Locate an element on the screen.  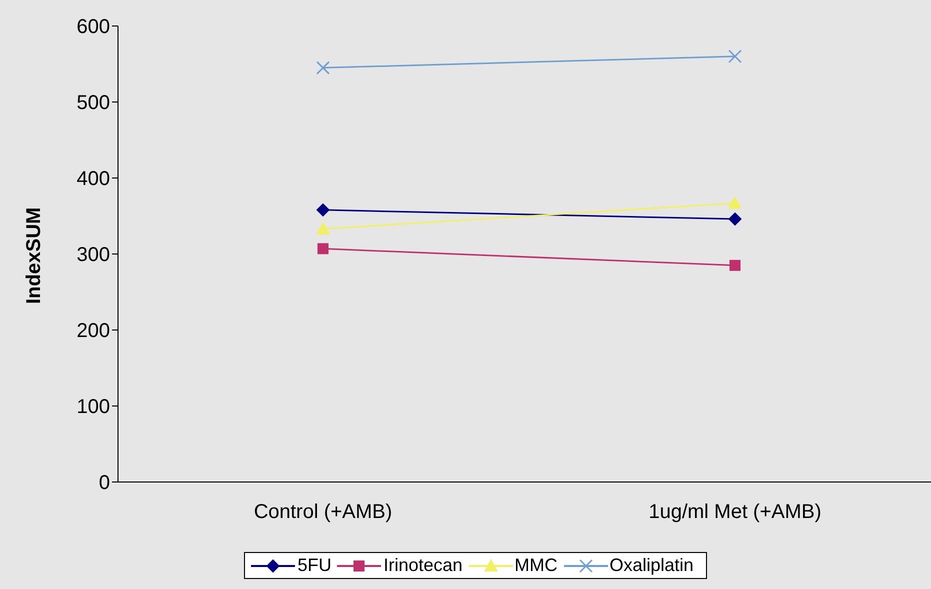
y-tick-label: 400 is located at coordinates (93, 179).